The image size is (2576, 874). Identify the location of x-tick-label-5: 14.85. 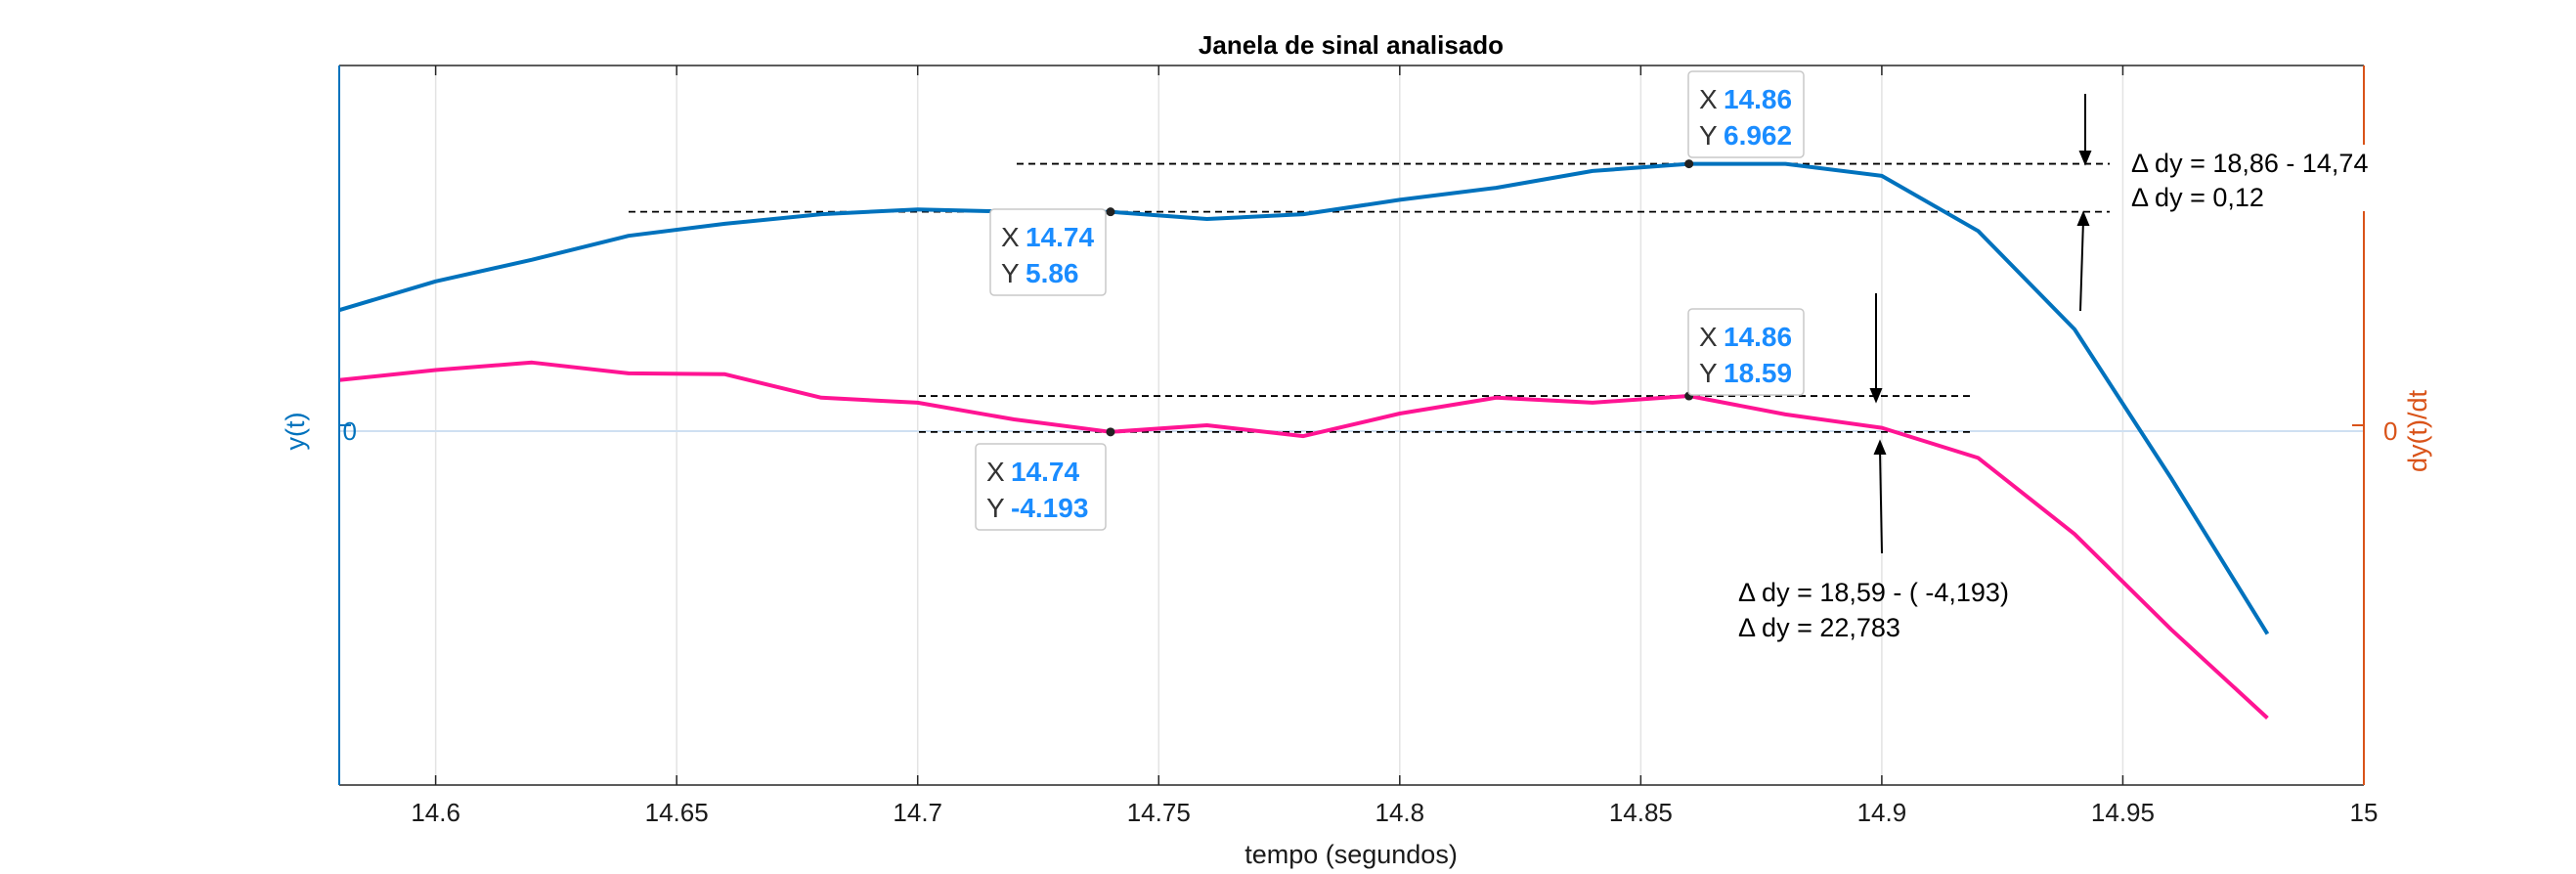
(1641, 812).